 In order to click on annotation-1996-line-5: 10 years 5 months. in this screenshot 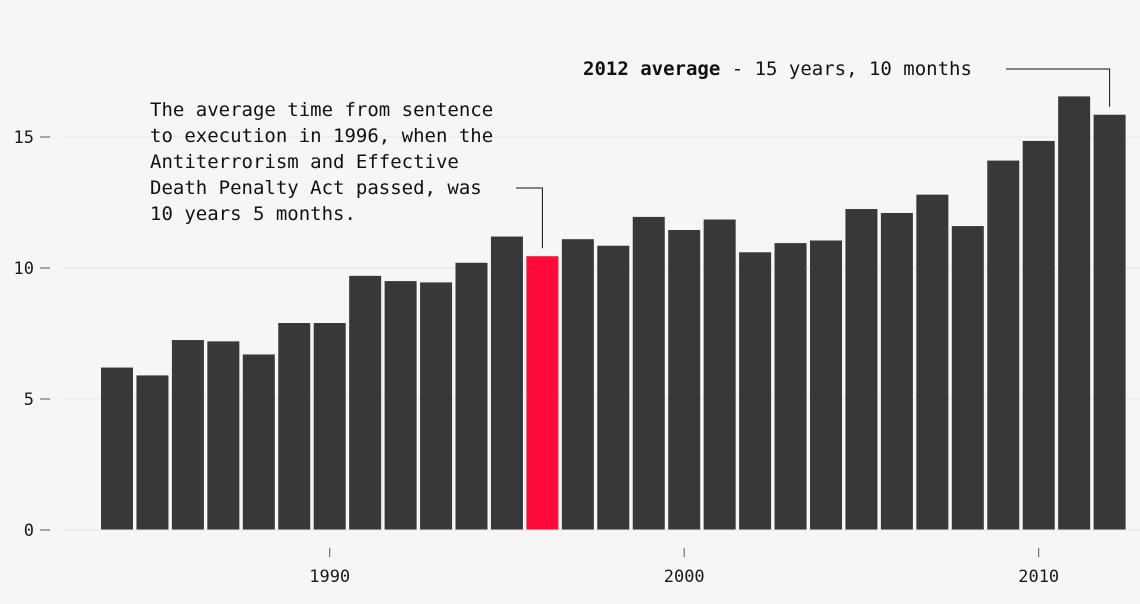, I will do `click(253, 214)`.